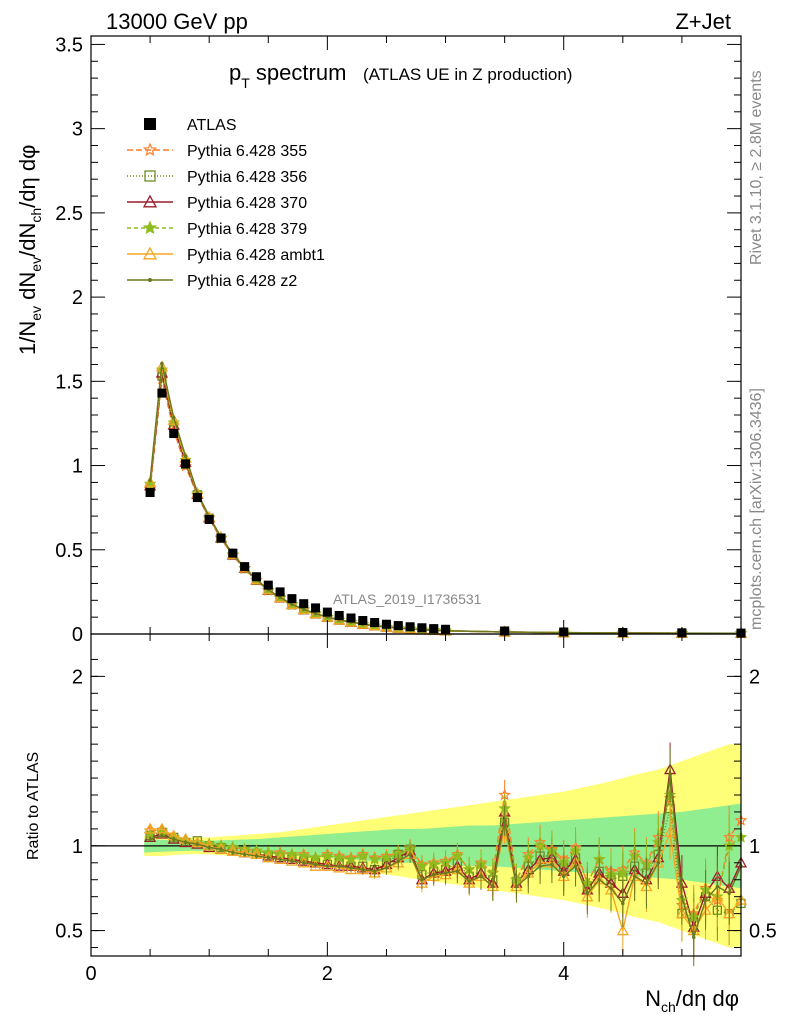  Describe the element at coordinates (247, 229) in the screenshot. I see `legend-label: Pythia 6.428 379` at that location.